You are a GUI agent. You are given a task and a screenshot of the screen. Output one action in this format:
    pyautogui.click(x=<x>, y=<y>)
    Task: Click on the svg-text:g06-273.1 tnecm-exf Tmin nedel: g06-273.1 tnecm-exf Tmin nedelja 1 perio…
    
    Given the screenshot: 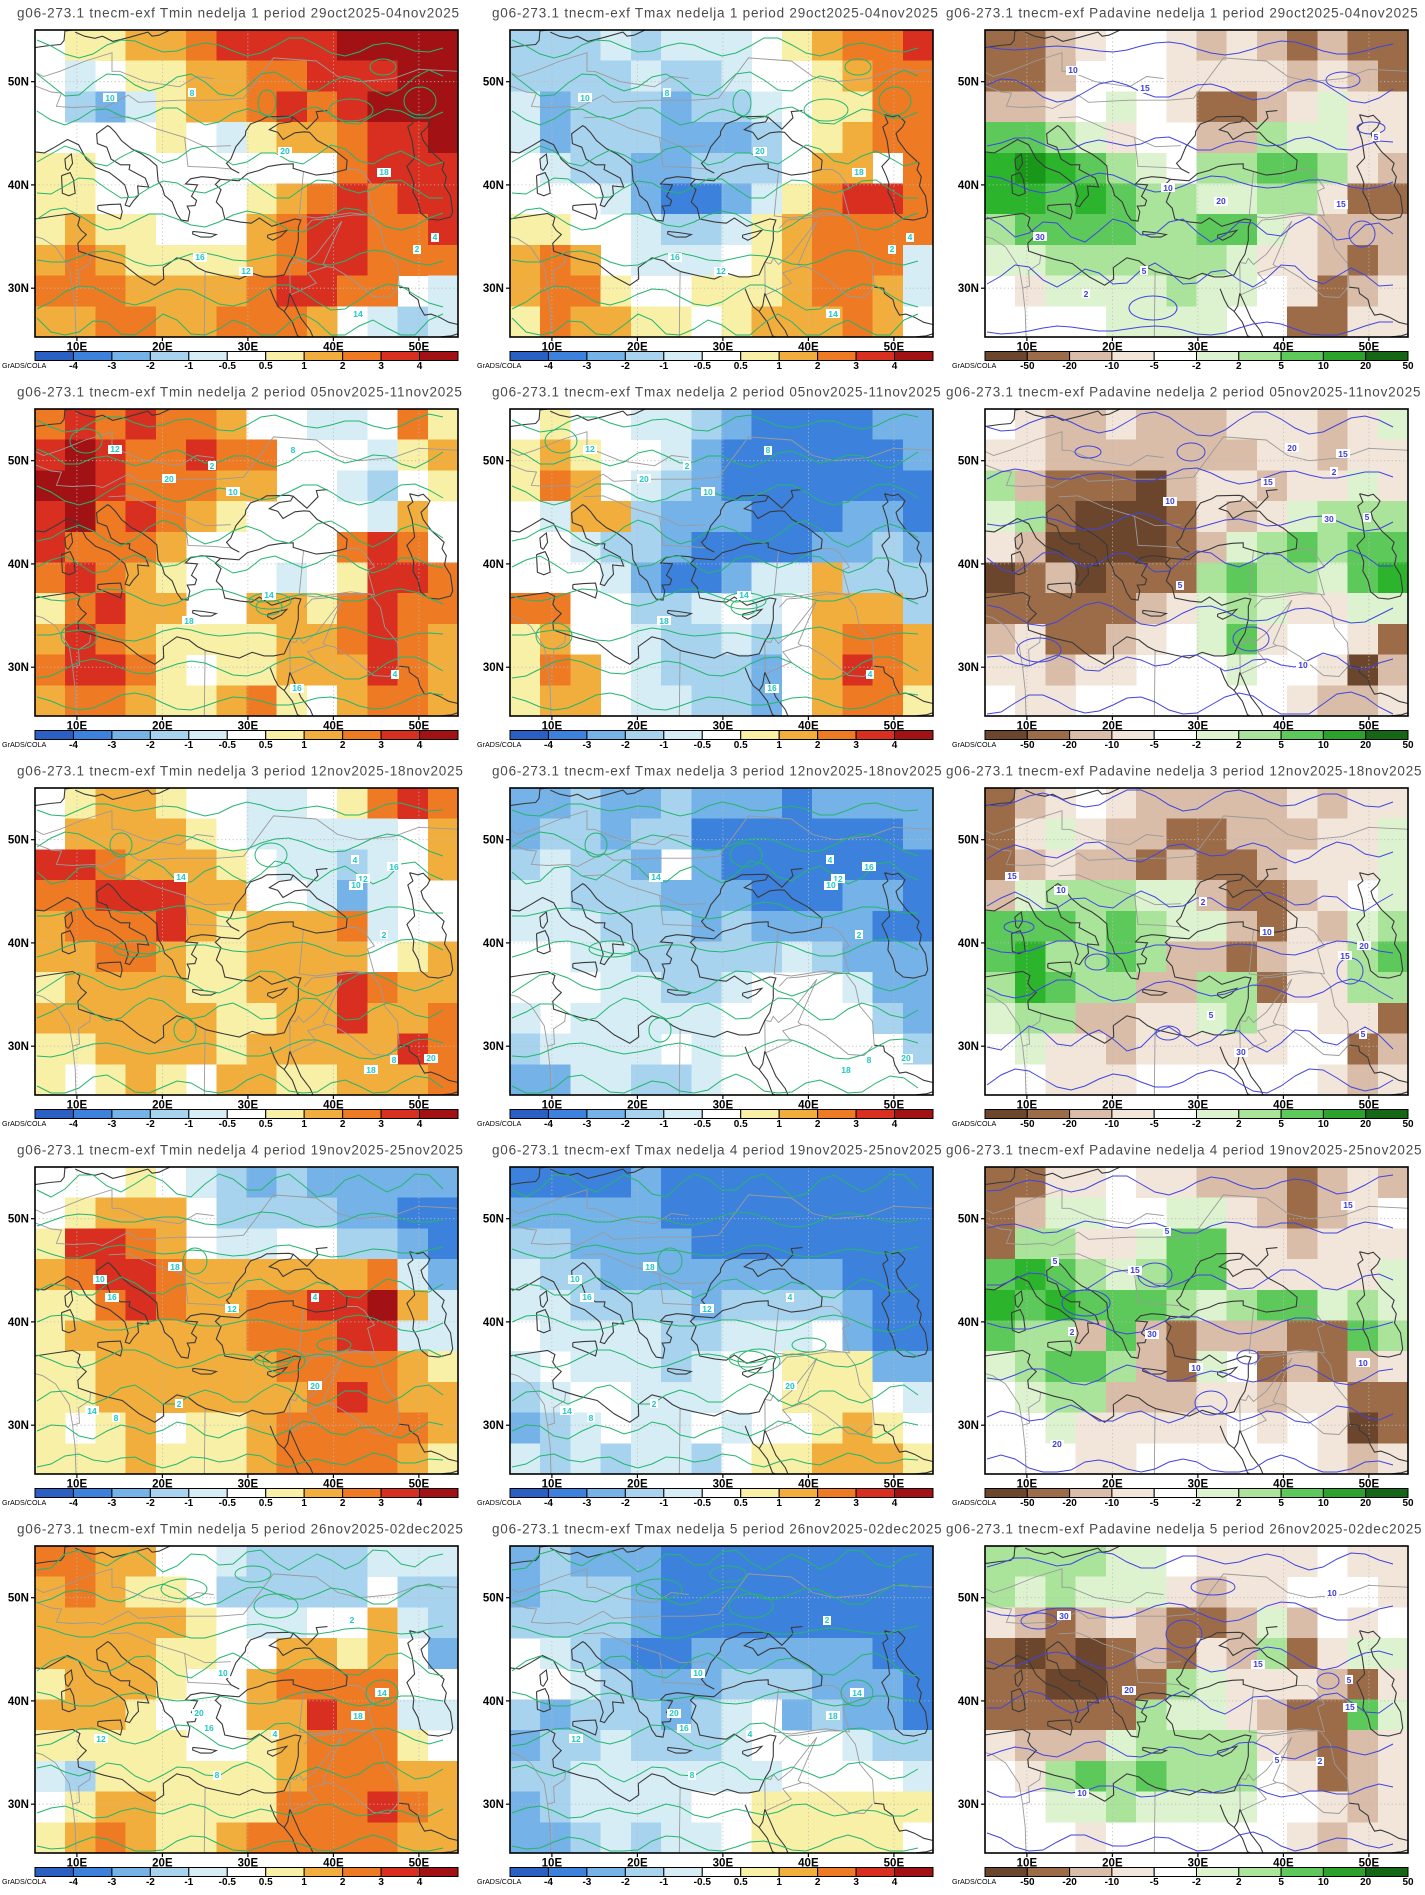 What is the action you would take?
    pyautogui.click(x=238, y=13)
    